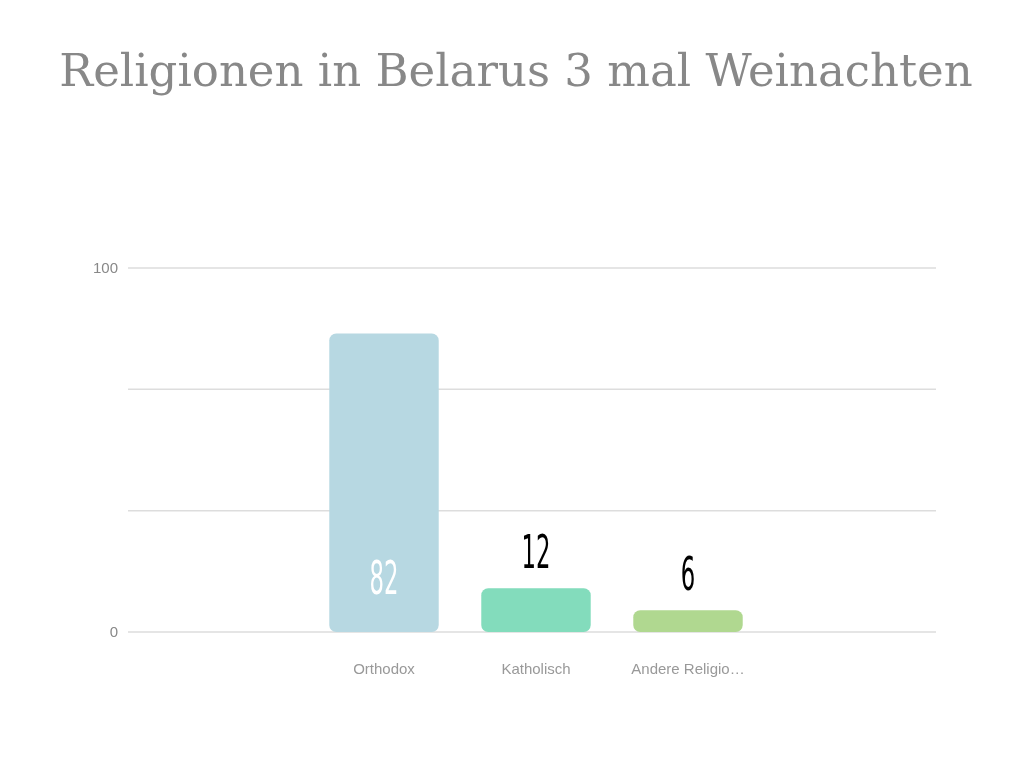  What do you see at coordinates (105, 267) in the screenshot?
I see `y-tick-label: 100` at bounding box center [105, 267].